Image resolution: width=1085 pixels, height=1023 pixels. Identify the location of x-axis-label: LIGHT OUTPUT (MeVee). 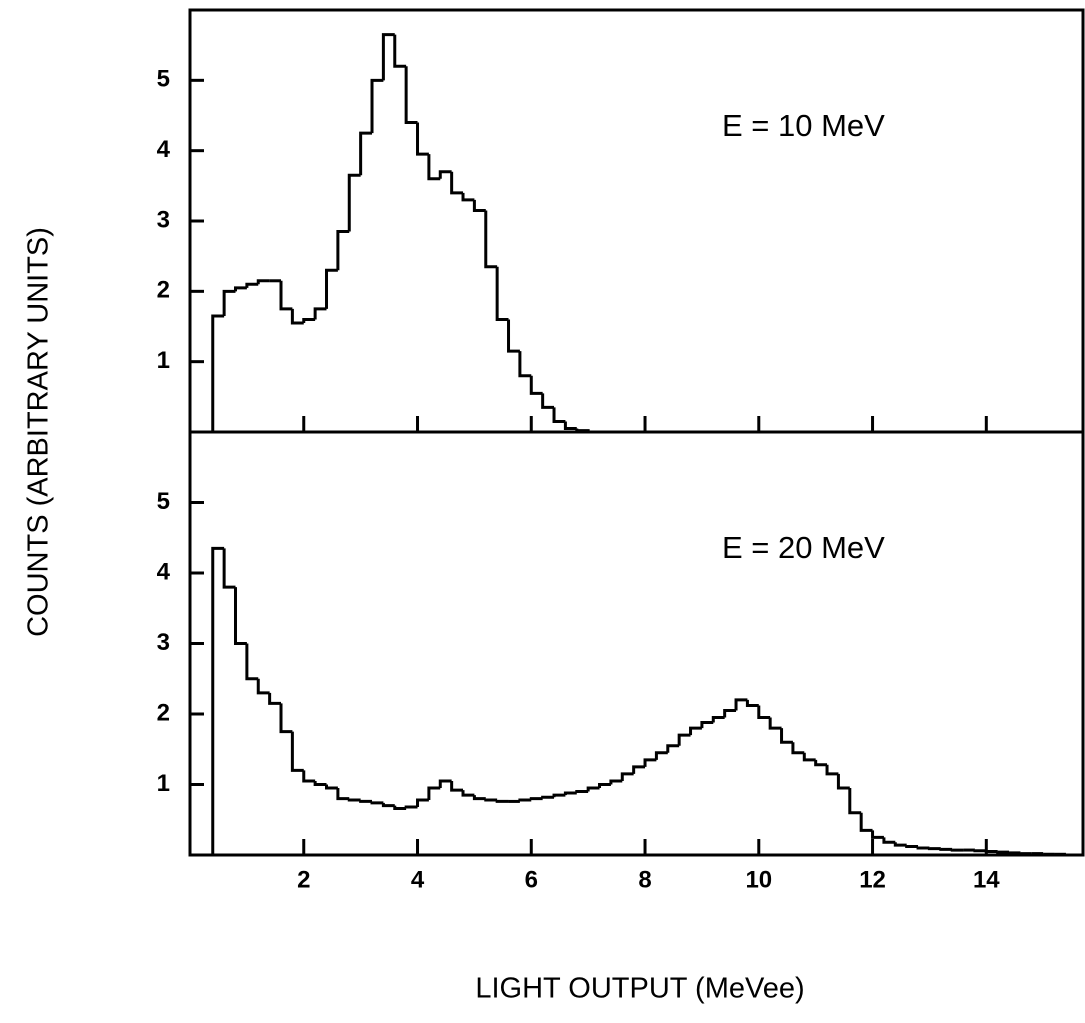
(639, 989).